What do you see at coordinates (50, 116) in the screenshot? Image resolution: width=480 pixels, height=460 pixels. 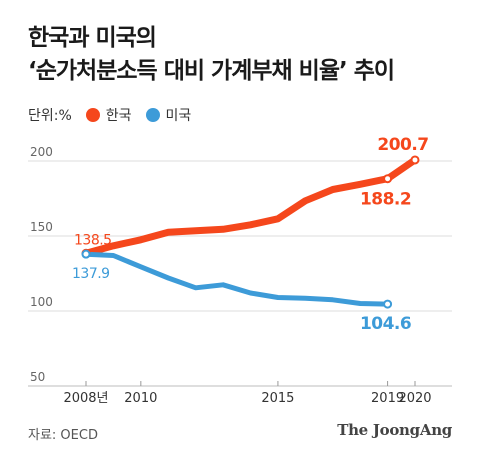 I see `unit-label: 단위:%` at bounding box center [50, 116].